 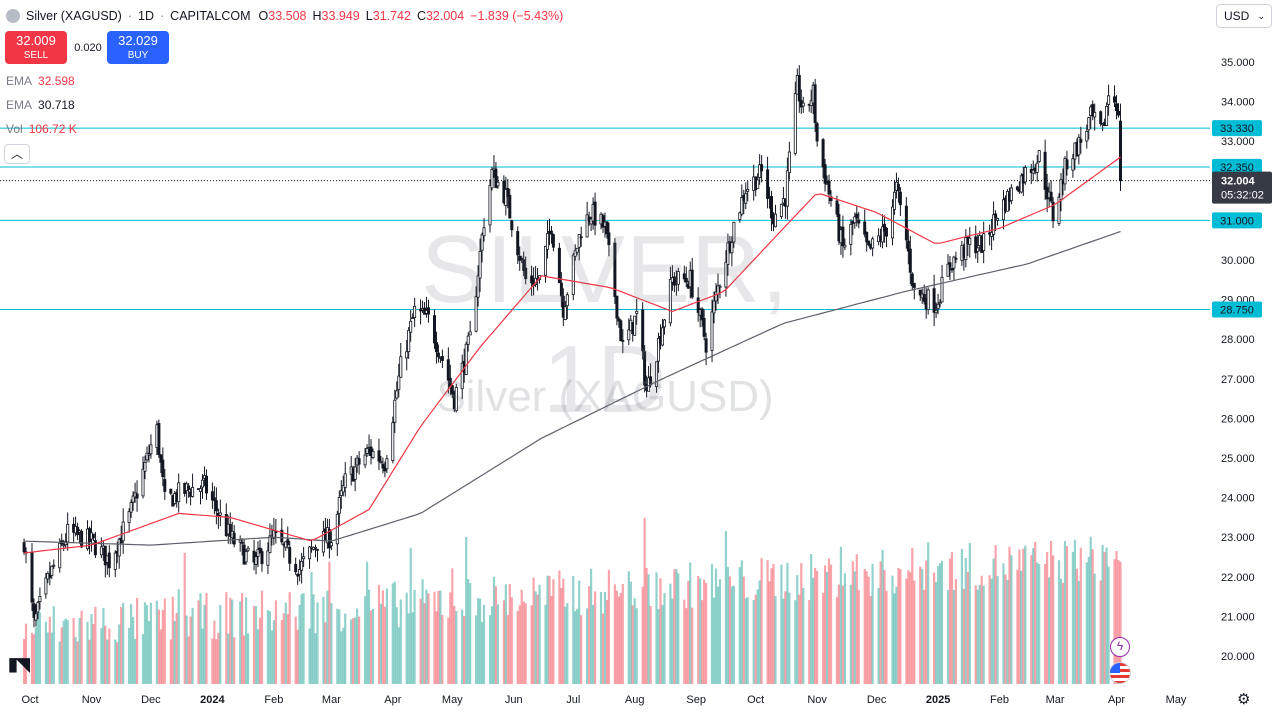 I want to click on us-flag-icon, so click(x=1120, y=673).